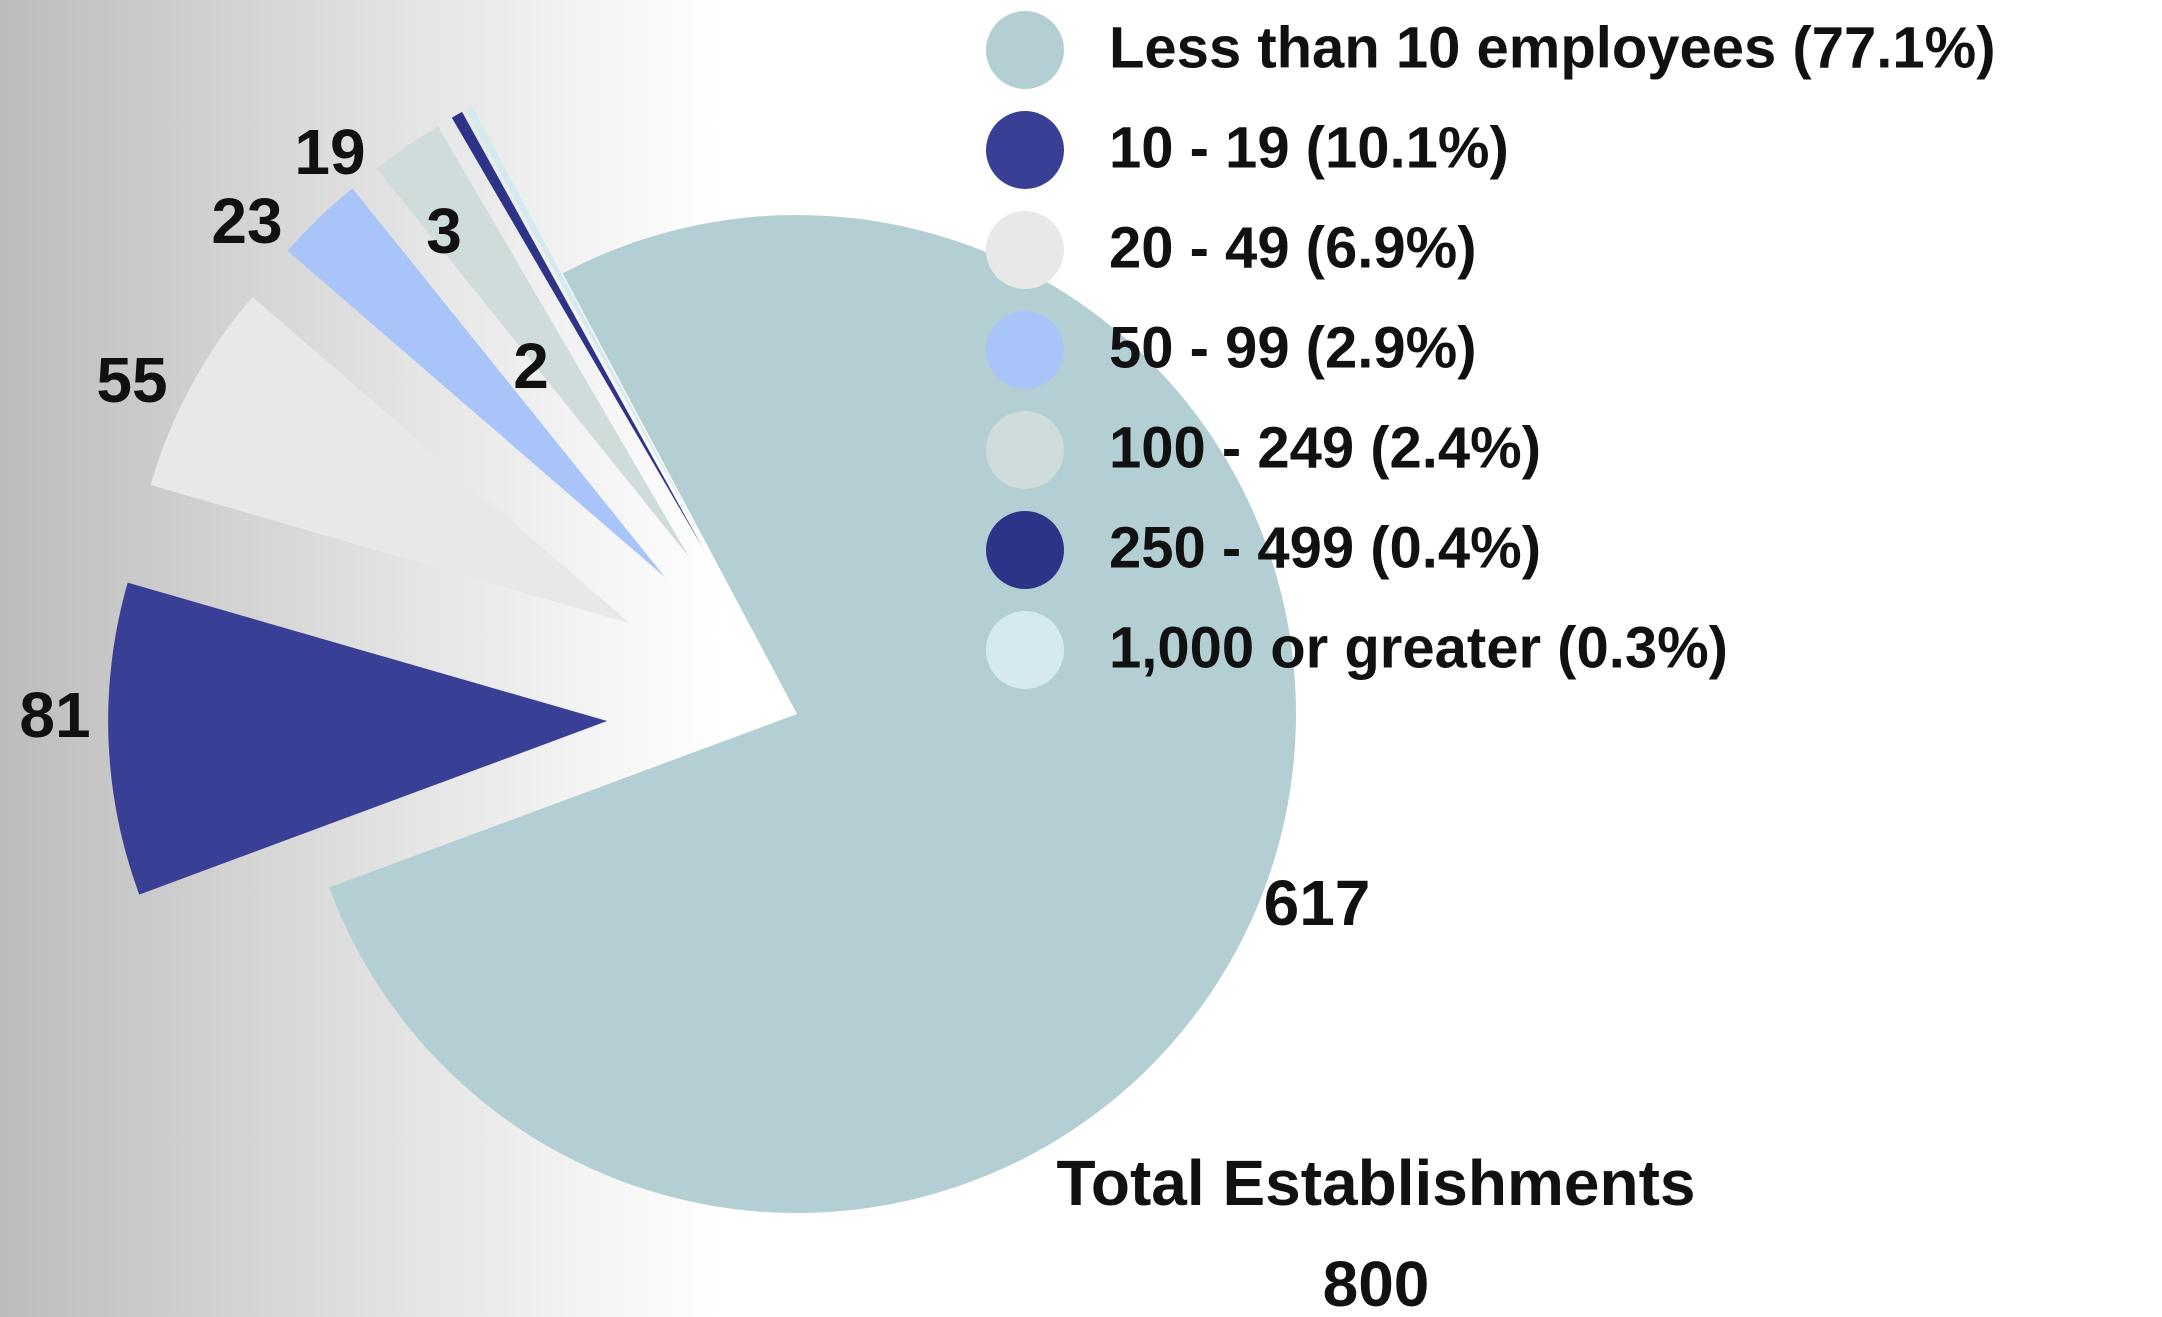 The width and height of the screenshot is (2162, 1317). What do you see at coordinates (1309, 147) in the screenshot?
I see `legend-label: 10 - 19 (10.1%)` at bounding box center [1309, 147].